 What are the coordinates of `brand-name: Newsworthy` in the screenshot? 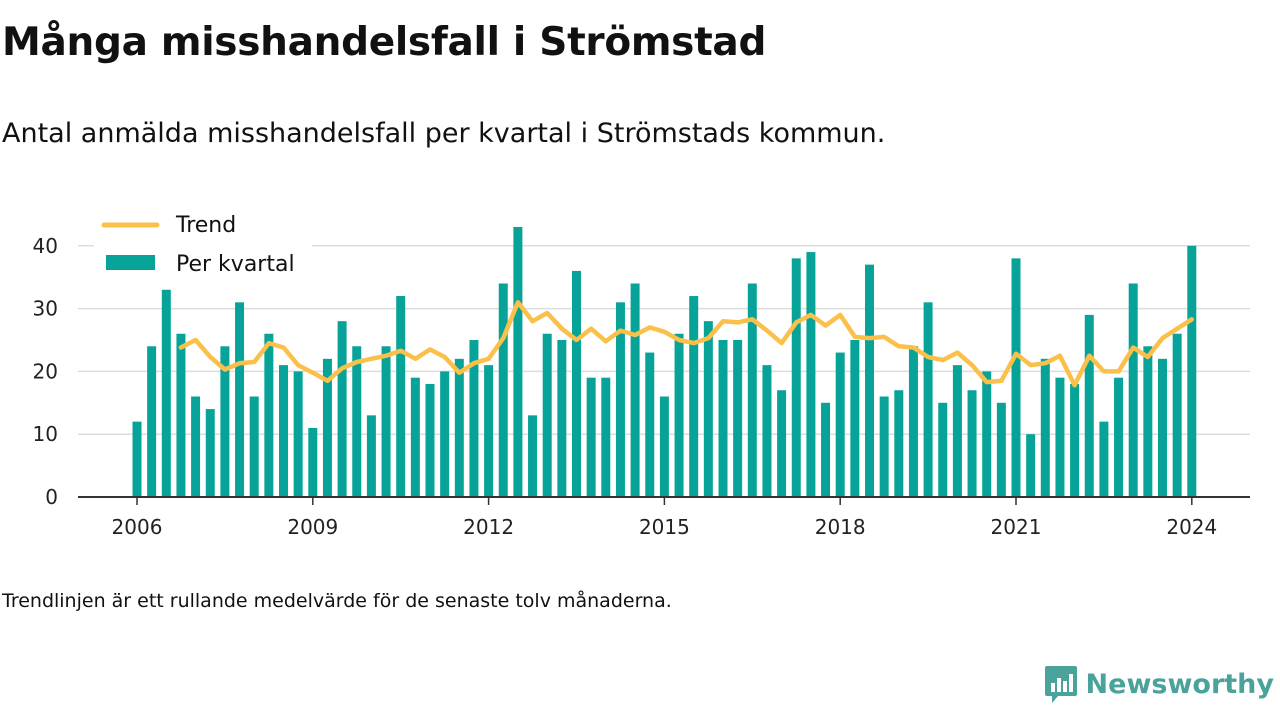 It's located at (1179, 684).